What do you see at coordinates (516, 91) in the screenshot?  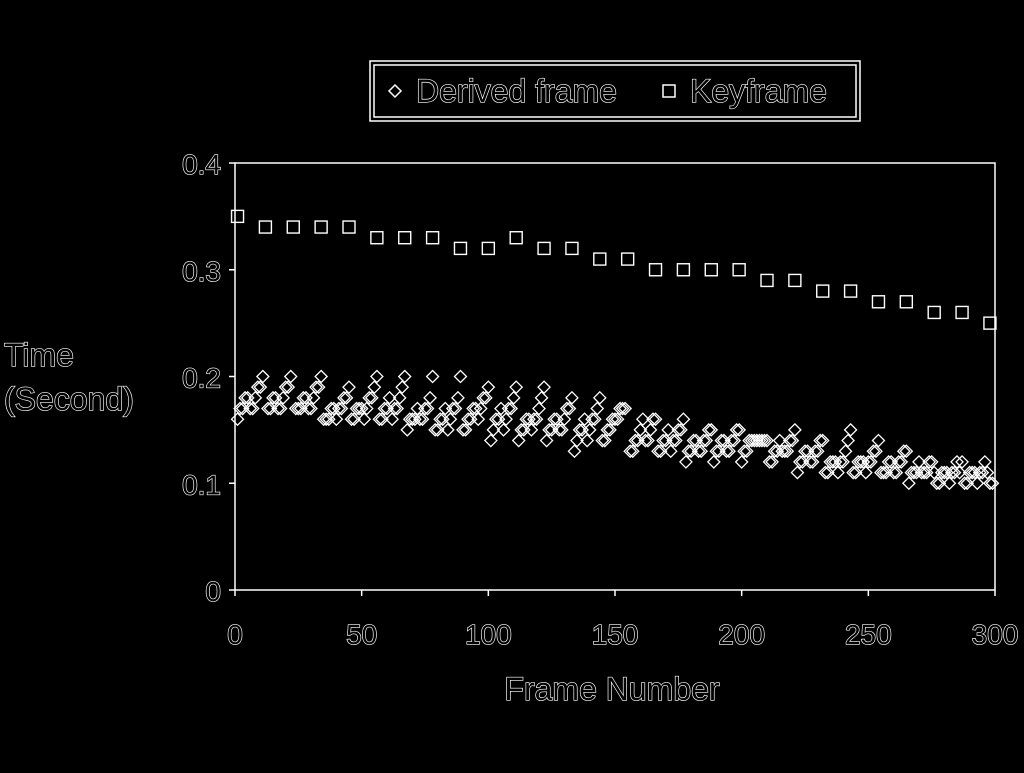 I see `legend-label-derived-frame: Derived frame` at bounding box center [516, 91].